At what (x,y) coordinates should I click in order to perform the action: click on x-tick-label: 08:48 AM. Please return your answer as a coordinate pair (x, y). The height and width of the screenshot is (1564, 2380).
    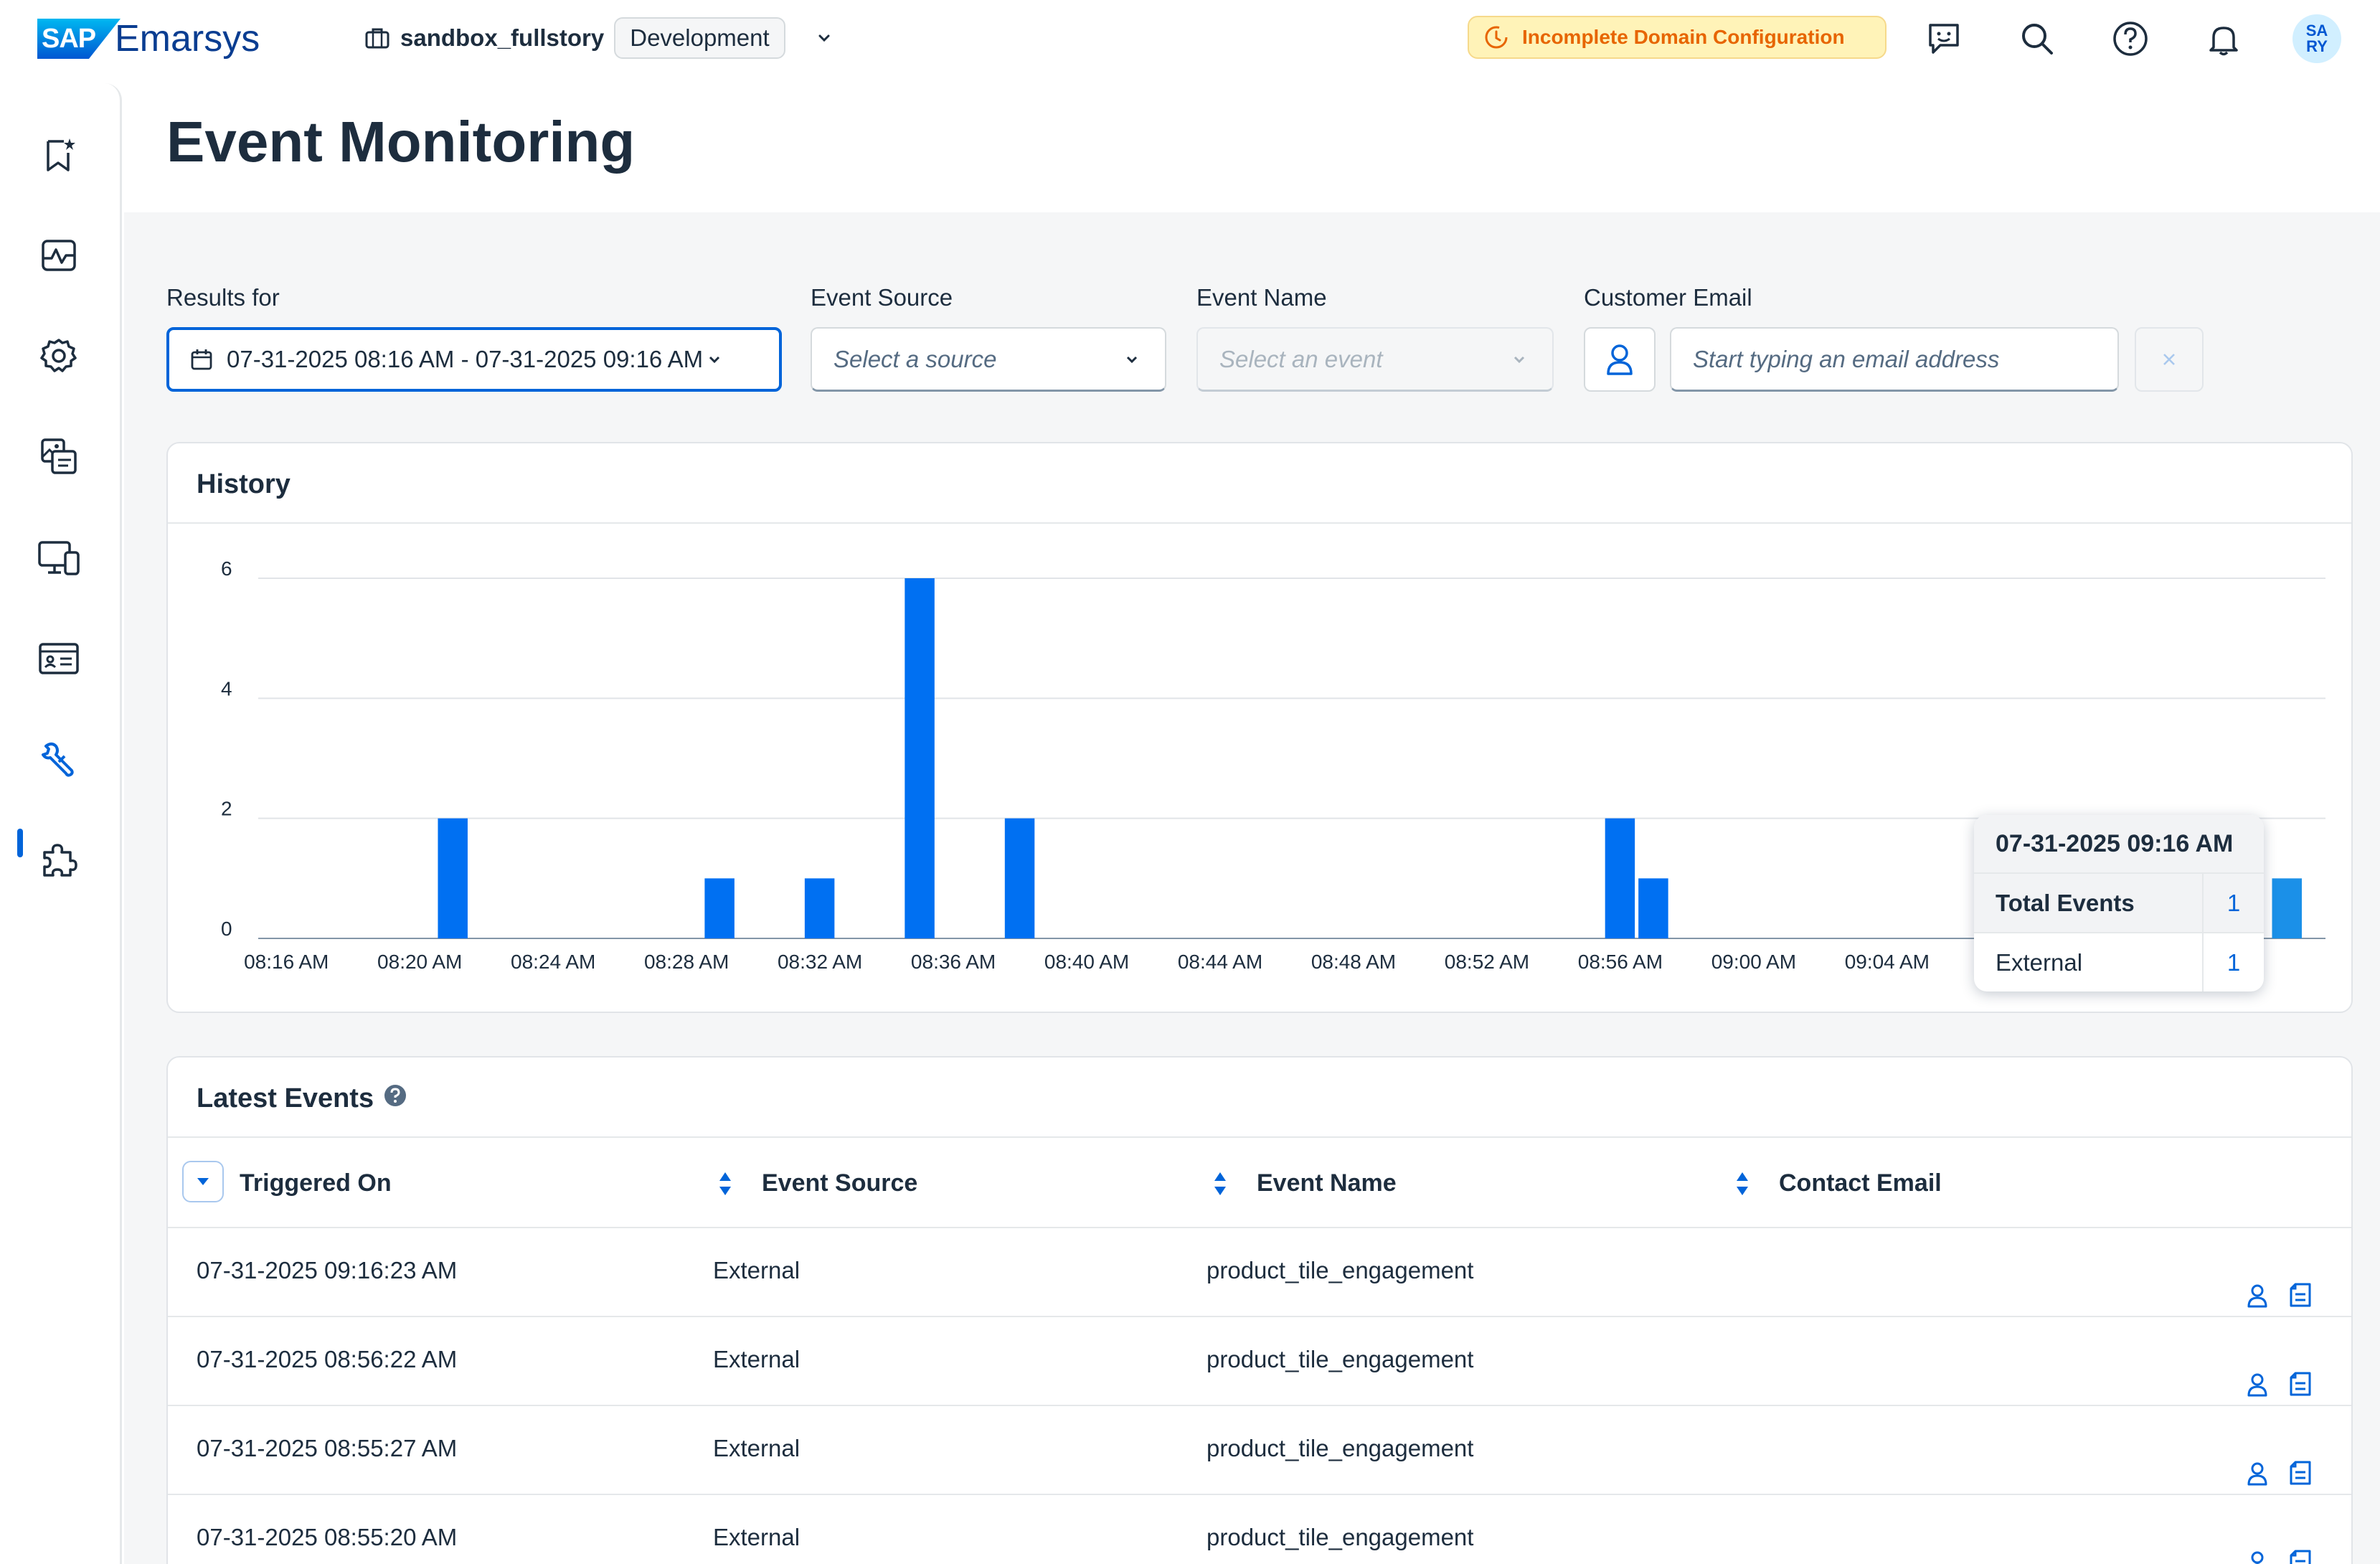
    Looking at the image, I should click on (1353, 962).